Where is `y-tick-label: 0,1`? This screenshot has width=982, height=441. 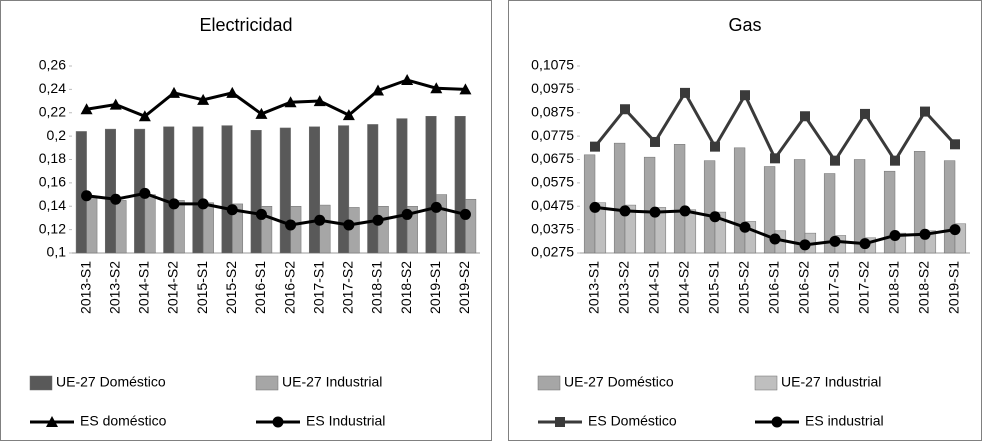
y-tick-label: 0,1 is located at coordinates (57, 252).